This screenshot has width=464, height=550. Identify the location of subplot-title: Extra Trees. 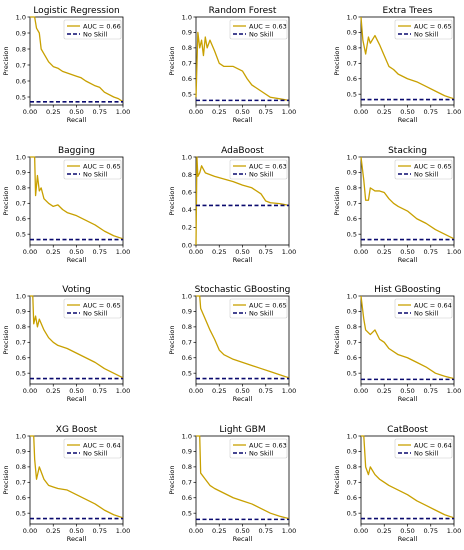
(407, 11).